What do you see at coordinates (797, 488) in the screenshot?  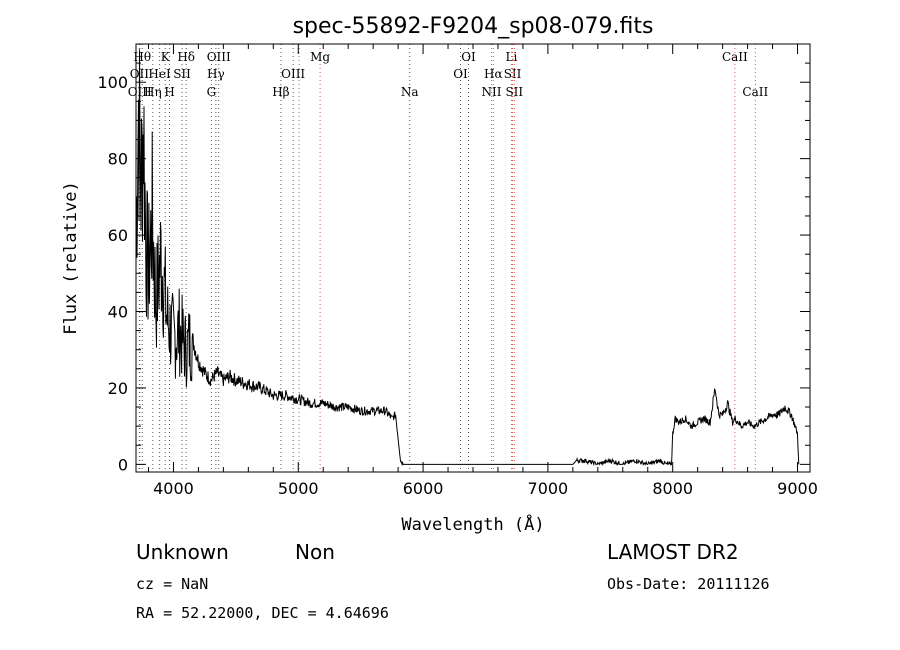 I see `x-tick-label: 9000` at bounding box center [797, 488].